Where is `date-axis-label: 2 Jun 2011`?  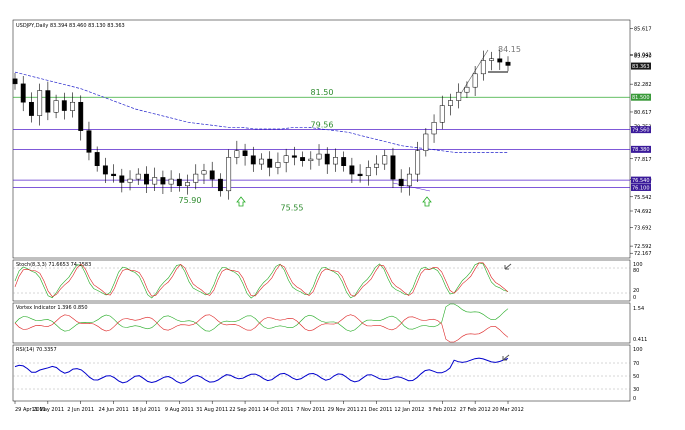
date-axis-label: 2 Jun 2011 is located at coordinates (80, 410).